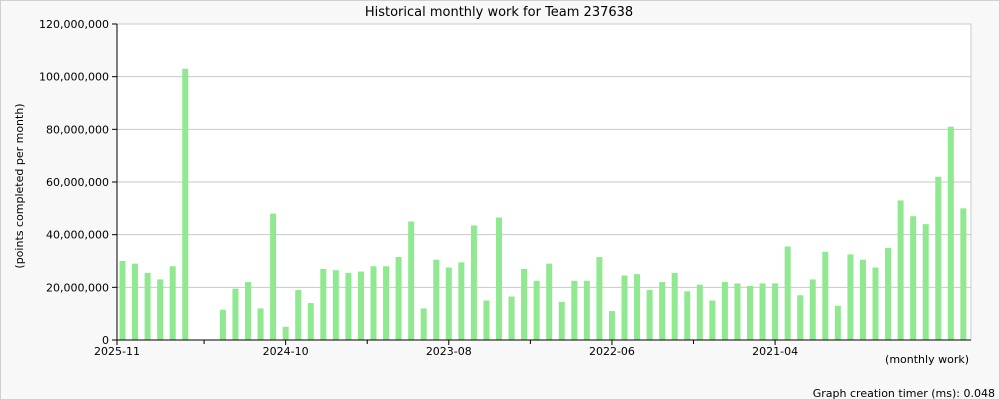  Describe the element at coordinates (927, 359) in the screenshot. I see `x-axis-label: (monthly work)` at that location.